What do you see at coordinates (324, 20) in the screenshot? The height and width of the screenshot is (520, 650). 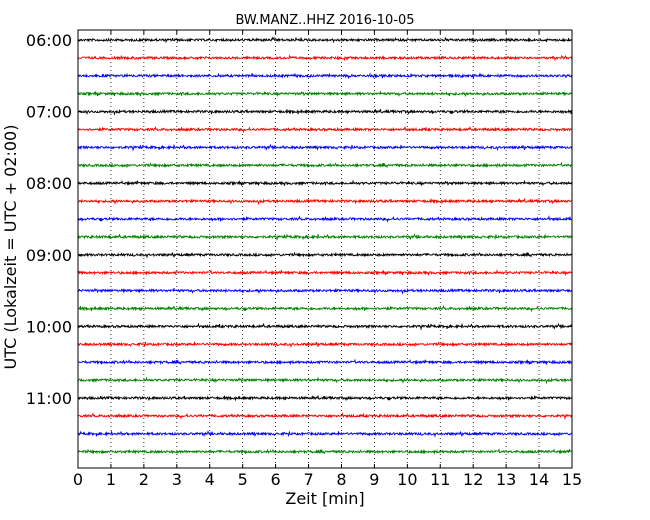 I see `chart-title: BW.MANZ..HHZ 2016-10-05` at bounding box center [324, 20].